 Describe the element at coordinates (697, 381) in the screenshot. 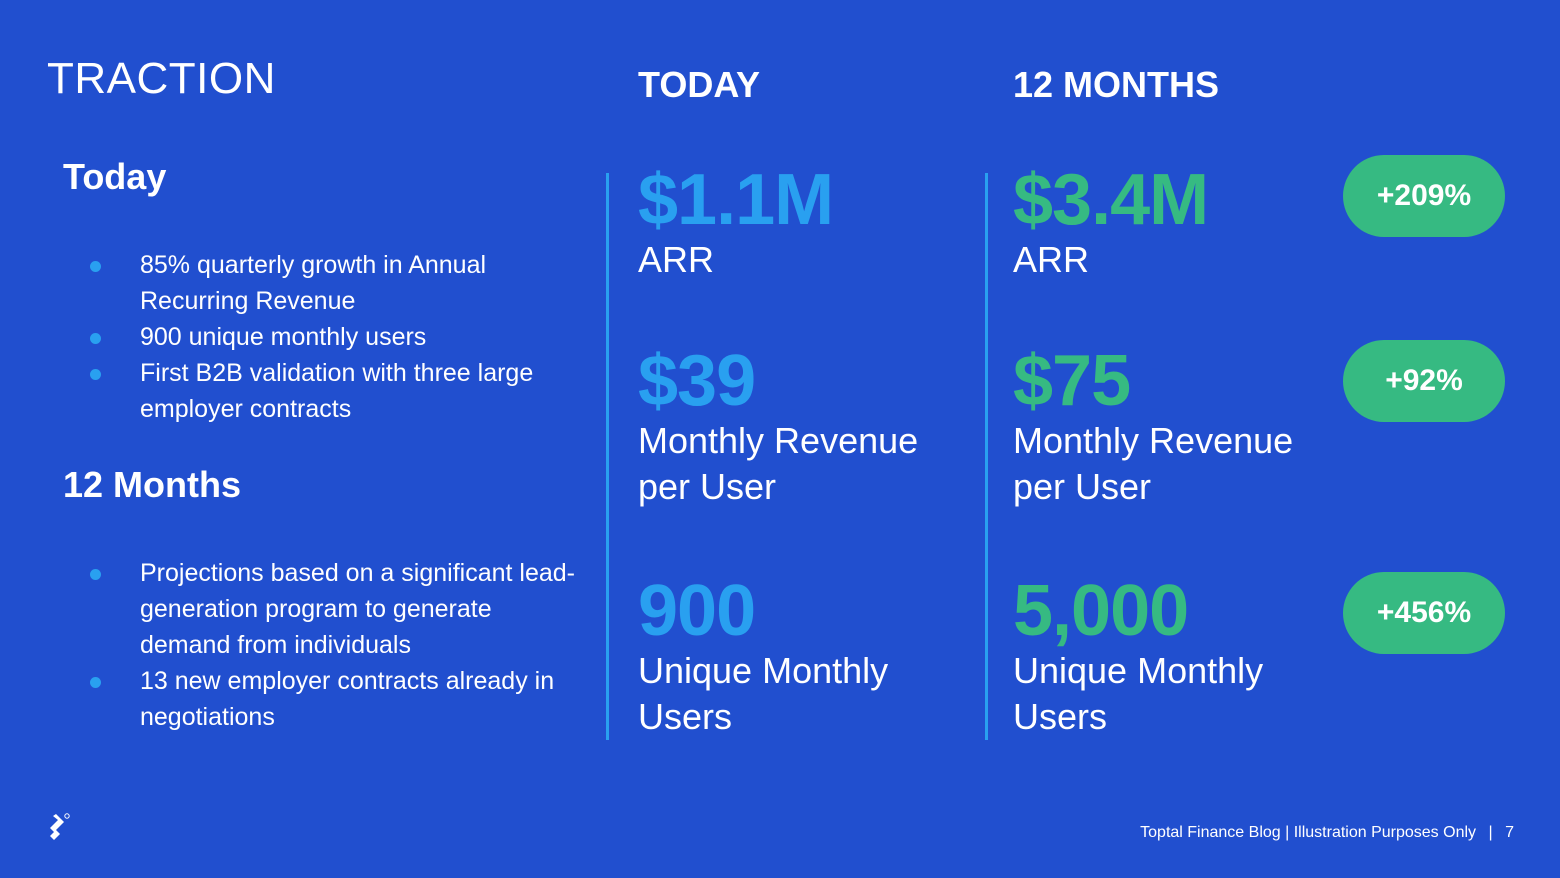

I see `metric-value: $39` at that location.